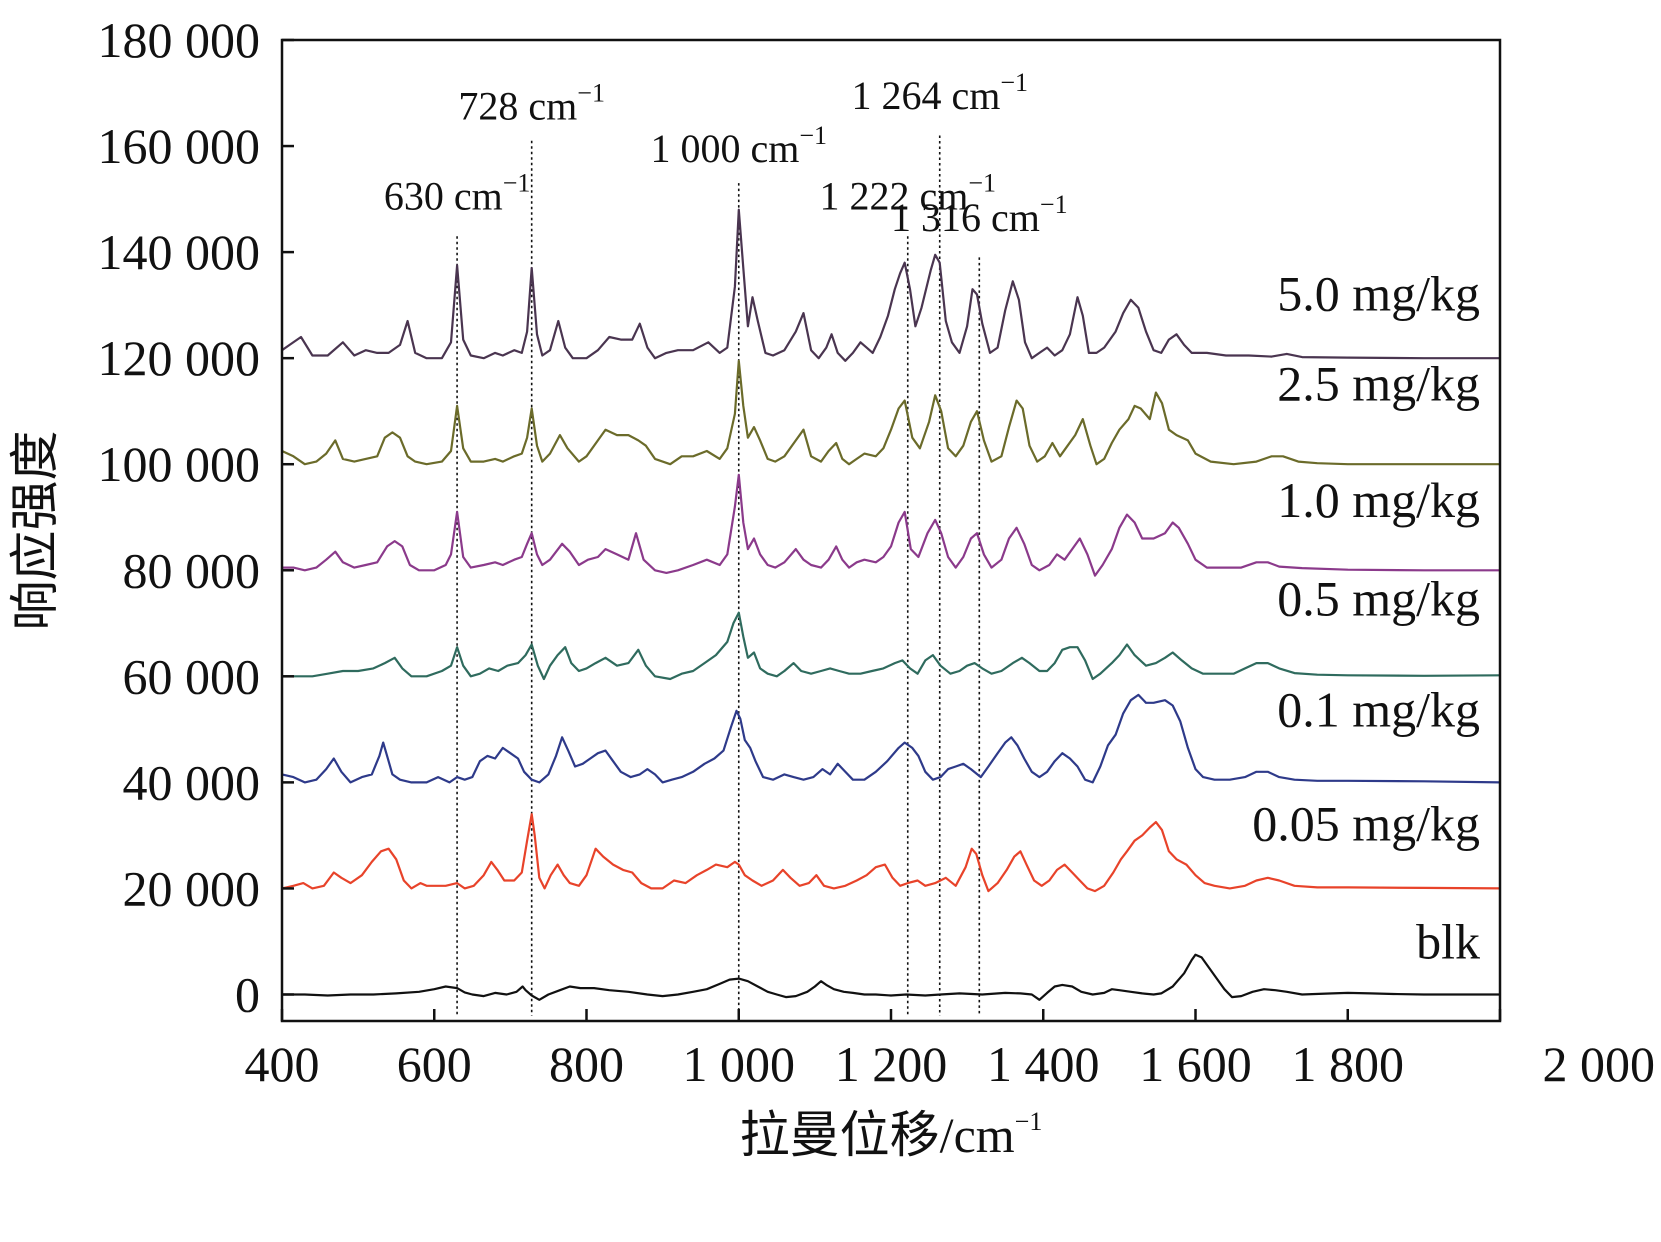  Describe the element at coordinates (179, 464) in the screenshot. I see `y-tick-label: 100 000` at that location.